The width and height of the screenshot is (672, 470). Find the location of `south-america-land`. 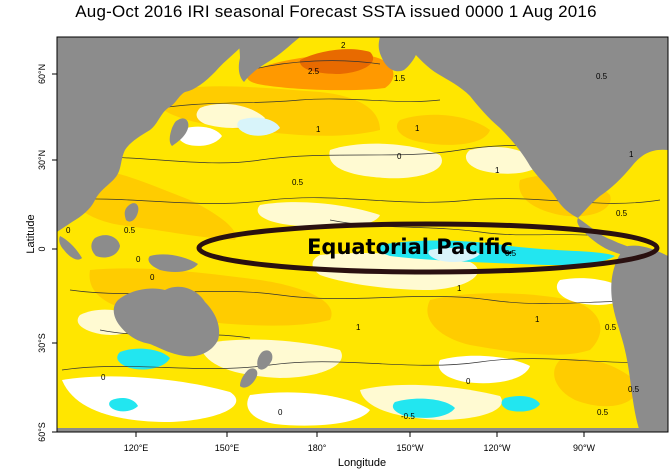

south-america-land is located at coordinates (639, 338).